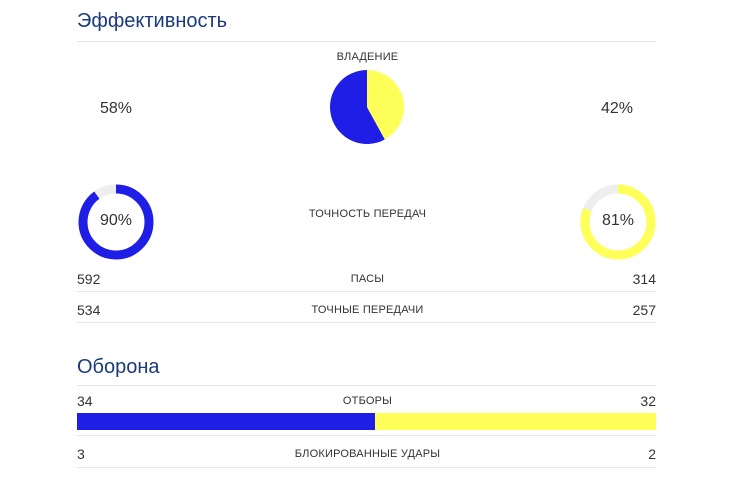  Describe the element at coordinates (644, 310) in the screenshot. I see `accurate-passes-away-value: 257` at that location.